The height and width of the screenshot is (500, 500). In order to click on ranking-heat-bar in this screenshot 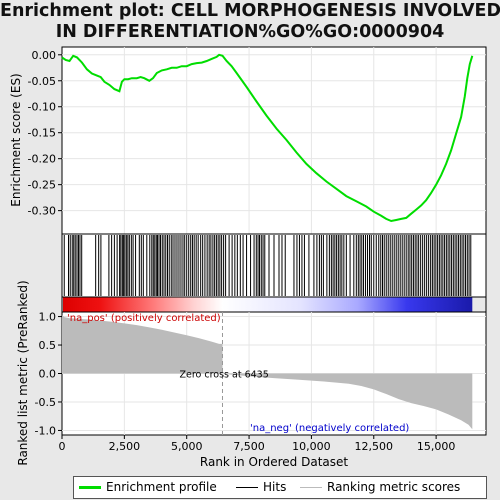, I will do `click(268, 304)`.